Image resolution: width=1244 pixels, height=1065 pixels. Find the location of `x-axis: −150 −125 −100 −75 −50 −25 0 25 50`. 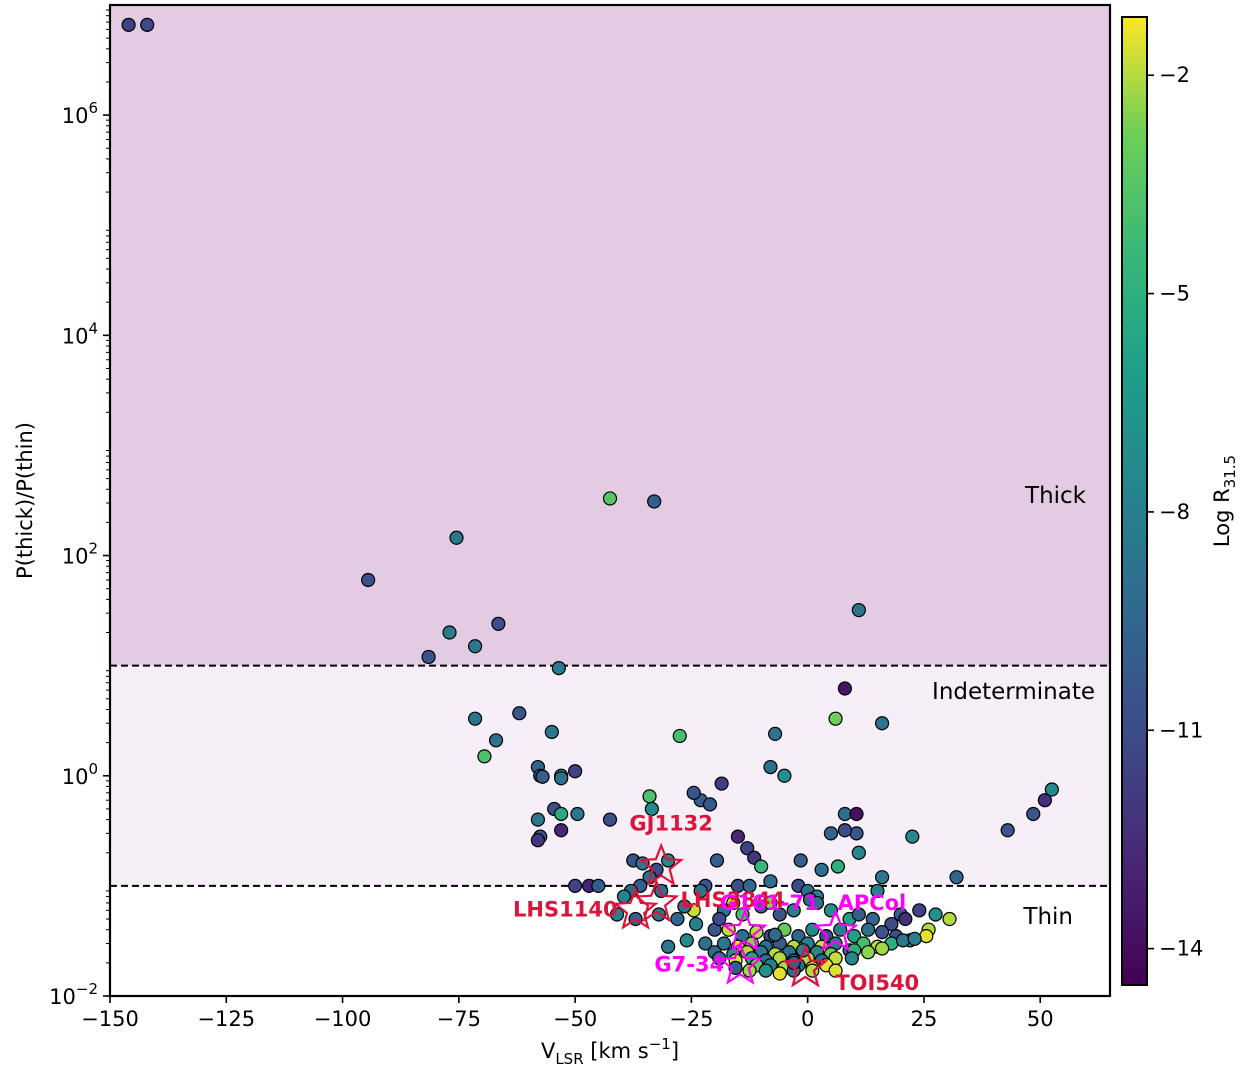

x-axis: −150 −125 −100 −75 −50 −25 0 25 50 is located at coordinates (567, 1013).